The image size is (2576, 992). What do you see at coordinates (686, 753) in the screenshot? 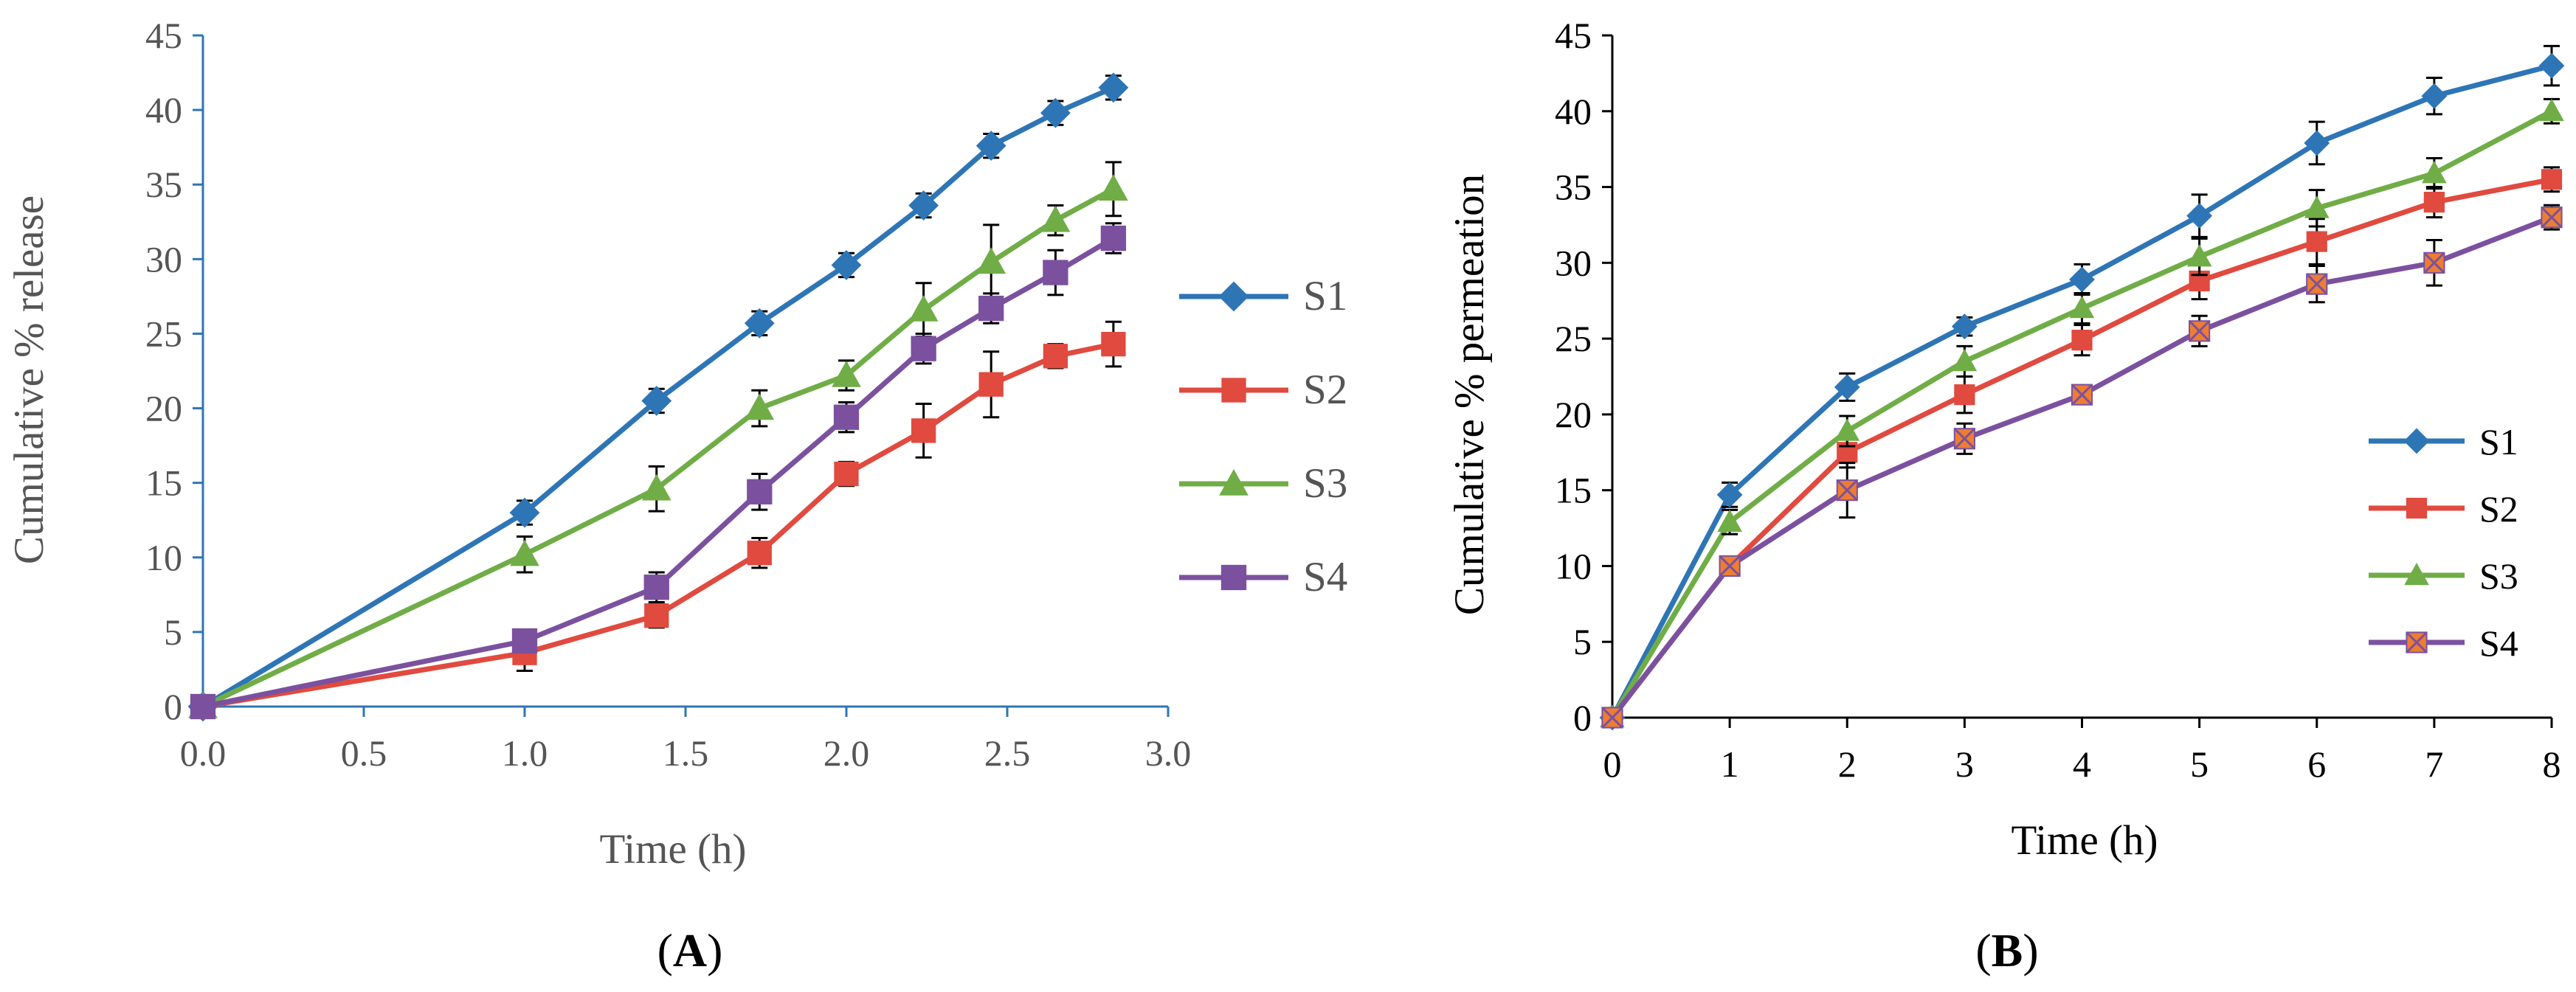
I see `x-tick-label: 1.5` at bounding box center [686, 753].